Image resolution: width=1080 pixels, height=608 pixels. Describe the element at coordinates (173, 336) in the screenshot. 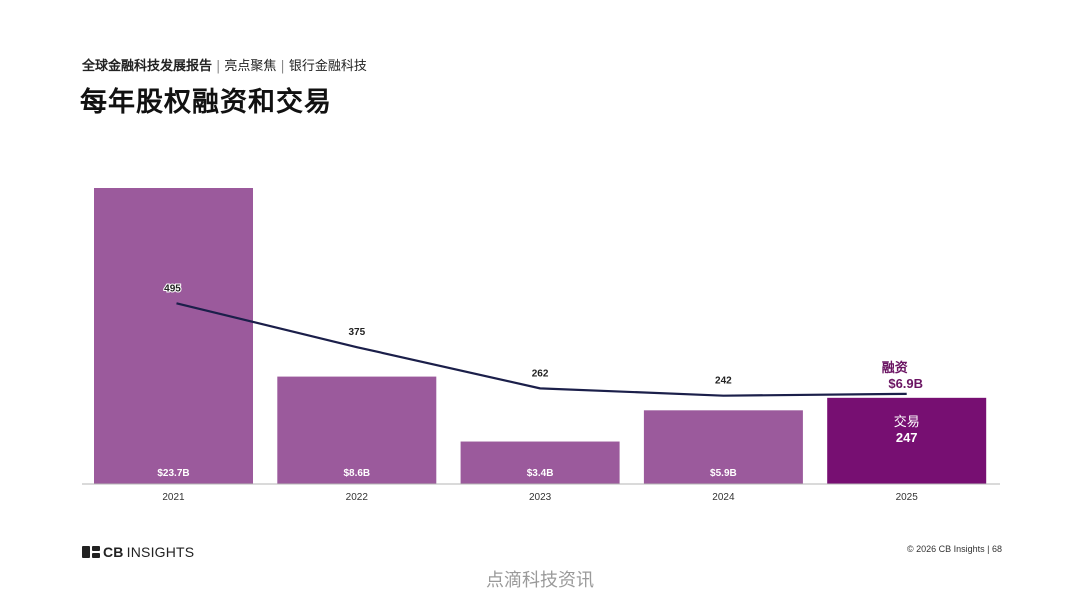

I see `funding-bar-2021` at that location.